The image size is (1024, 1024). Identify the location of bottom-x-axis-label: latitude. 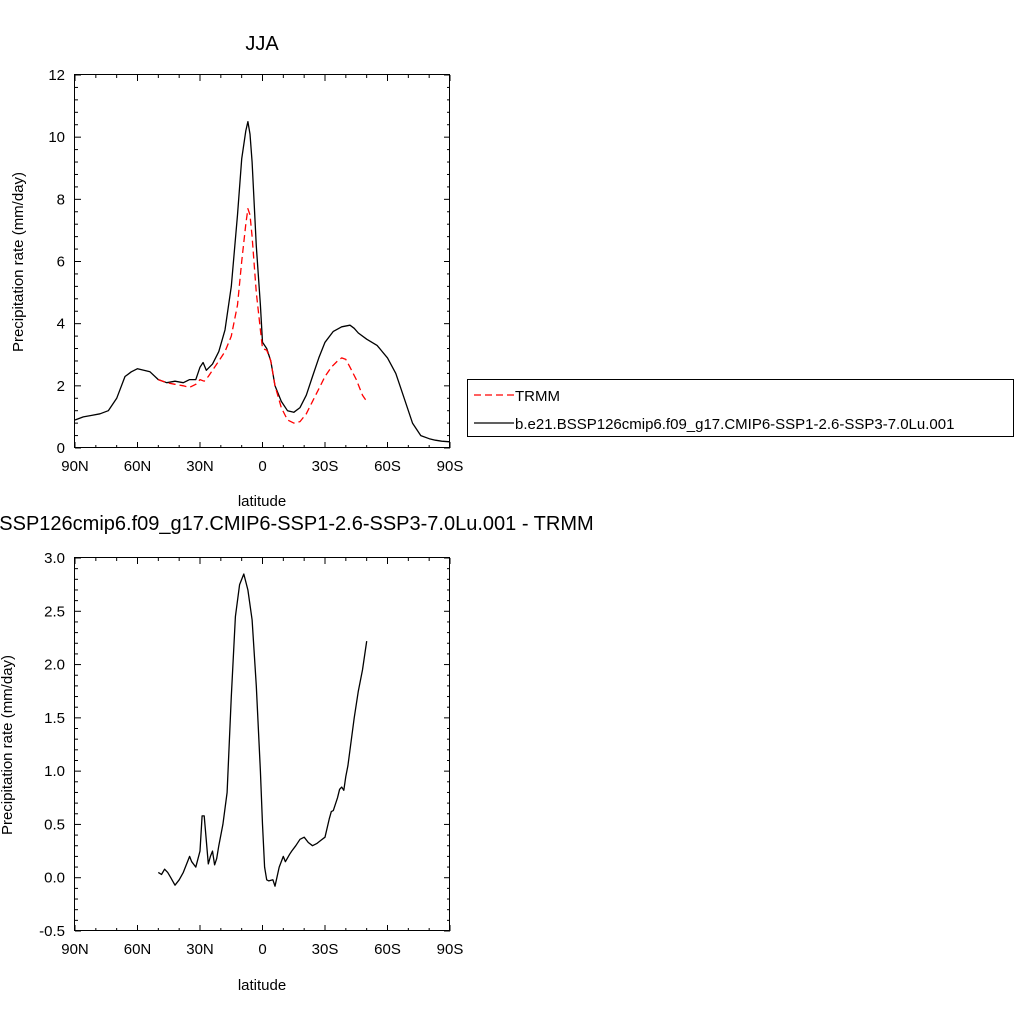
(262, 985).